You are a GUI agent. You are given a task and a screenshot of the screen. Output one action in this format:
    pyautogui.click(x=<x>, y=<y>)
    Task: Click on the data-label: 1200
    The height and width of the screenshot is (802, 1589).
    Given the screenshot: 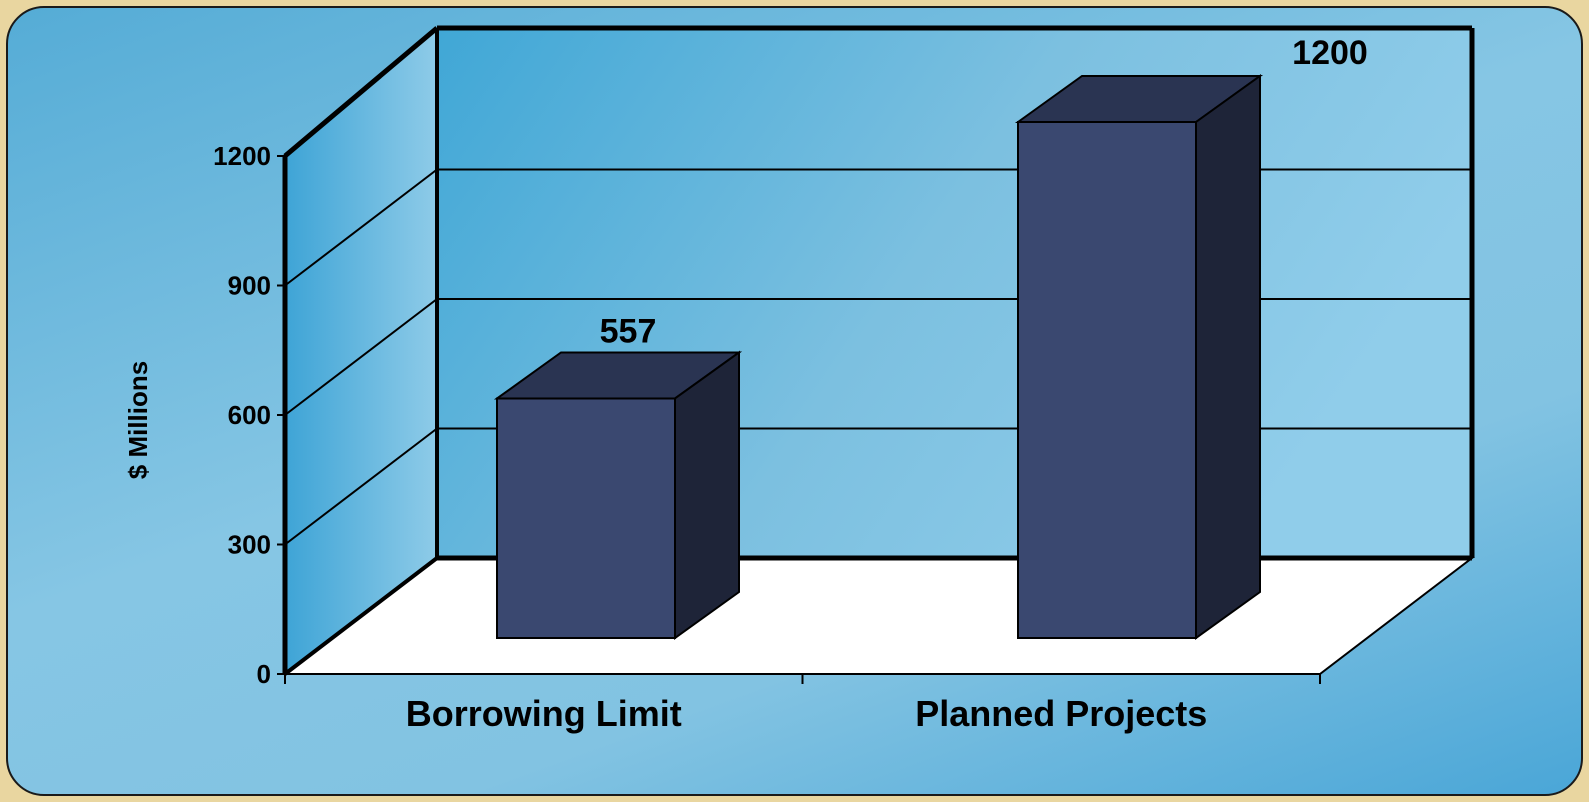 What is the action you would take?
    pyautogui.click(x=1330, y=53)
    